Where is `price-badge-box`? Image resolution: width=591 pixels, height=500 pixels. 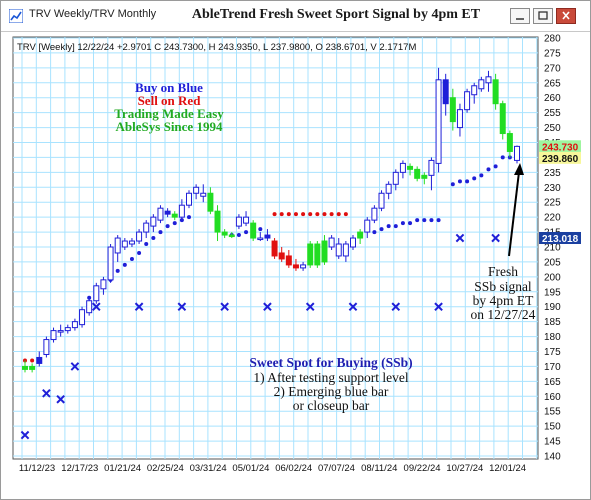
price-badge-box is located at coordinates (560, 237).